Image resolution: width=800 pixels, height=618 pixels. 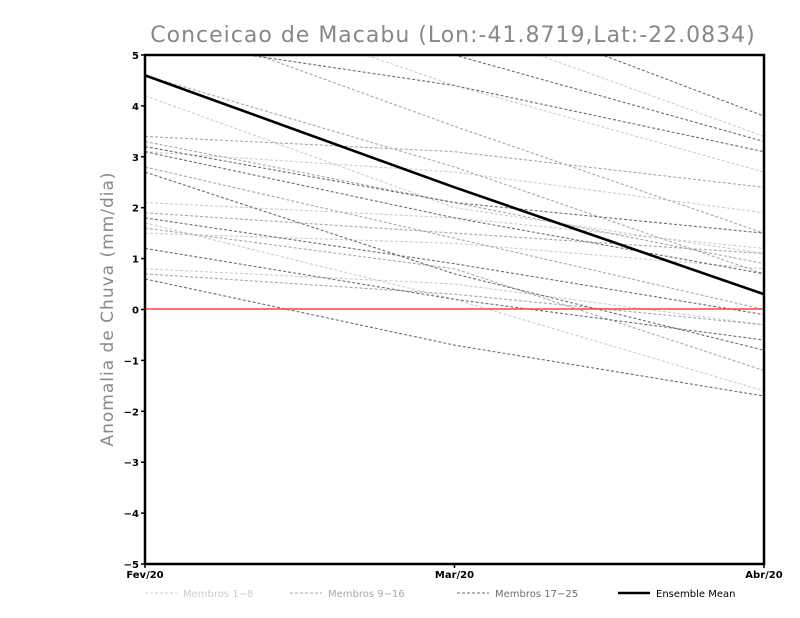 I want to click on y-axis-ticks: 5 4 3 2 1 0 −1 −2 −3 −4 −5, so click(x=134, y=311).